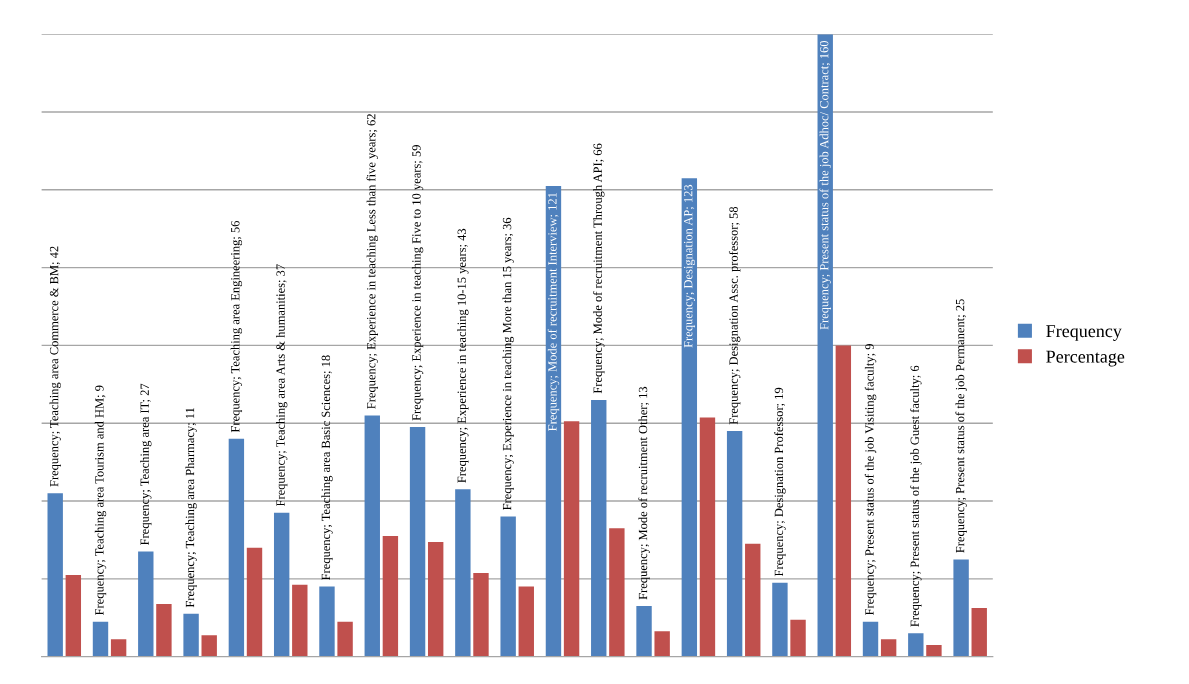 The width and height of the screenshot is (1189, 684). I want to click on data-label: Frequency; Experience in teaching Less than five years; 62, so click(372, 261).